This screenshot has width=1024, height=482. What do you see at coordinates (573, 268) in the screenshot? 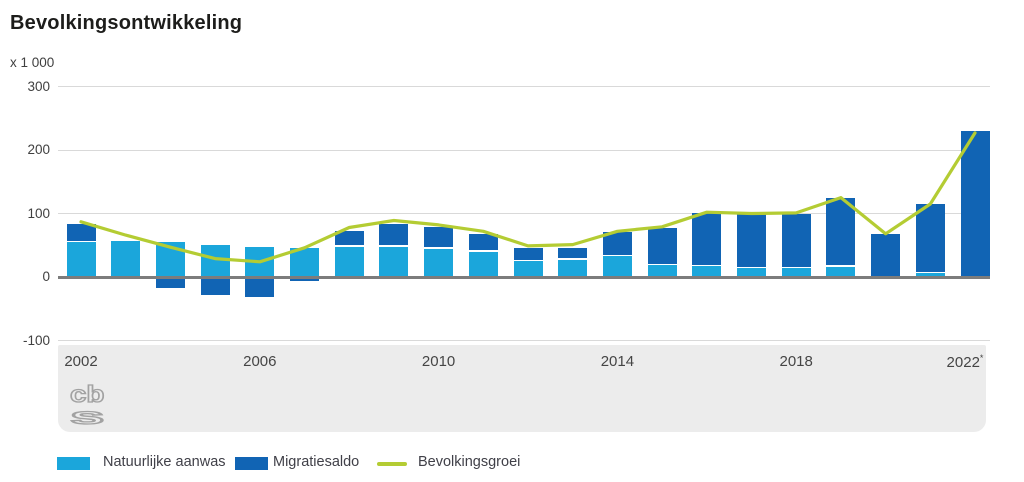
I see `bar-natuurlijke-aanwas-2013` at bounding box center [573, 268].